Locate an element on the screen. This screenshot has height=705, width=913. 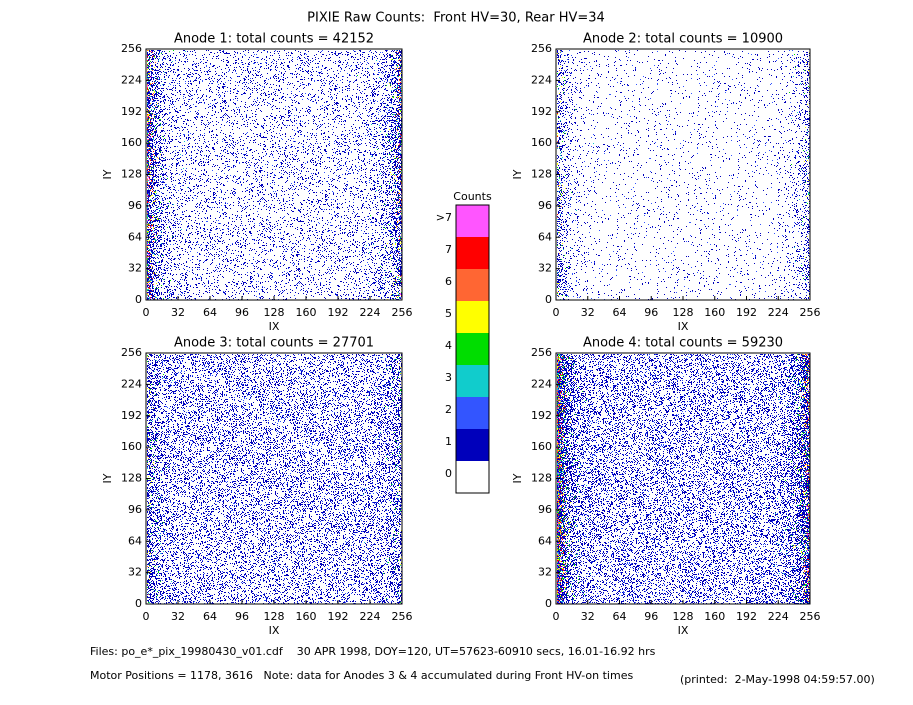
colorbar-label: 7 is located at coordinates (448, 249).